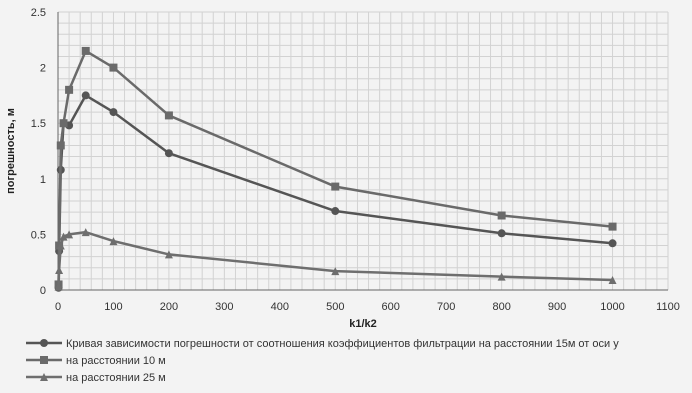  Describe the element at coordinates (367, 307) in the screenshot. I see `x-tick-labels: 0 100 200 300 400 500 600 700 800 900 1000 1100` at that location.